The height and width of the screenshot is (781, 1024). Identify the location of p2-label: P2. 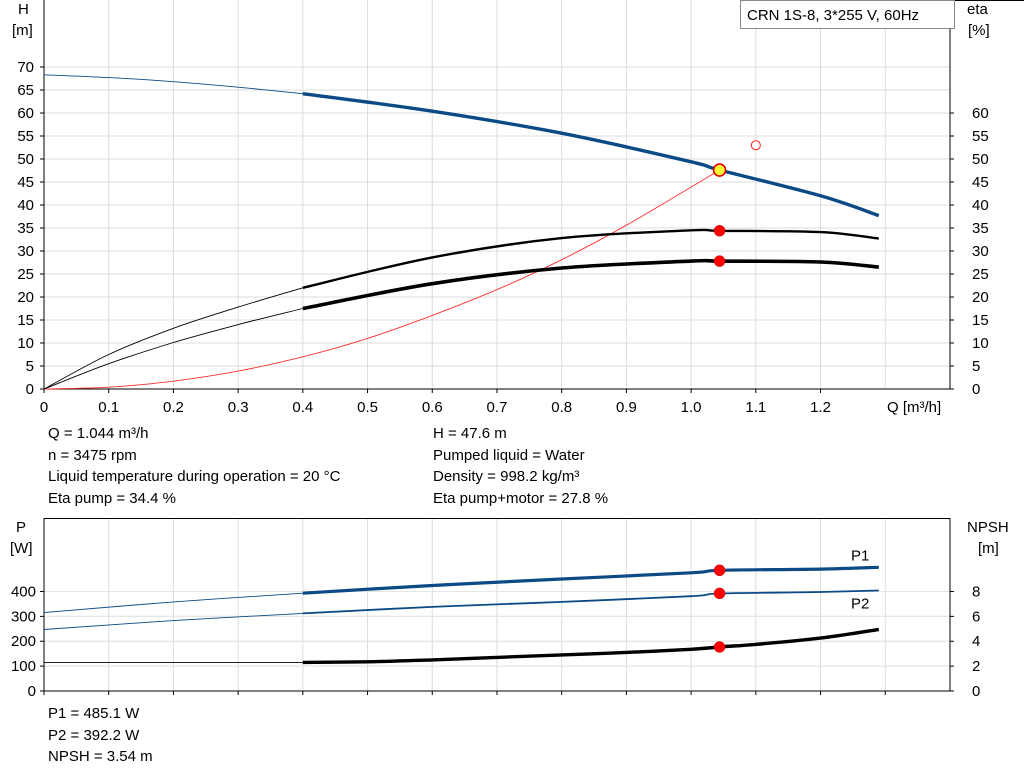
(860, 603).